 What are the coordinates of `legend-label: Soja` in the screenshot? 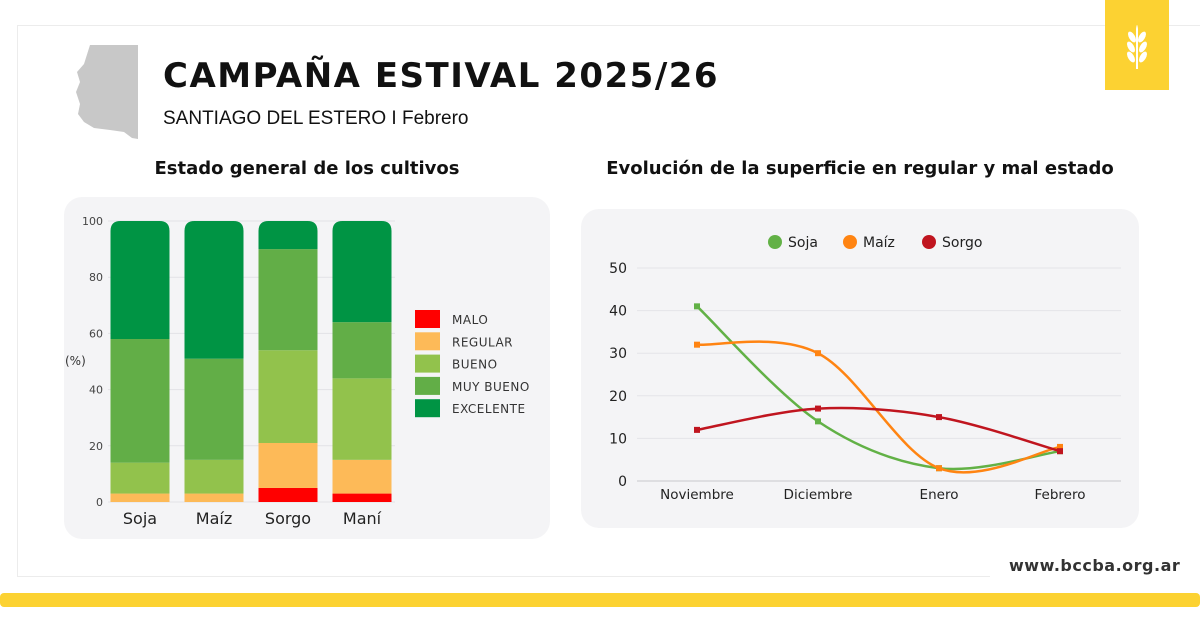 It's located at (803, 243).